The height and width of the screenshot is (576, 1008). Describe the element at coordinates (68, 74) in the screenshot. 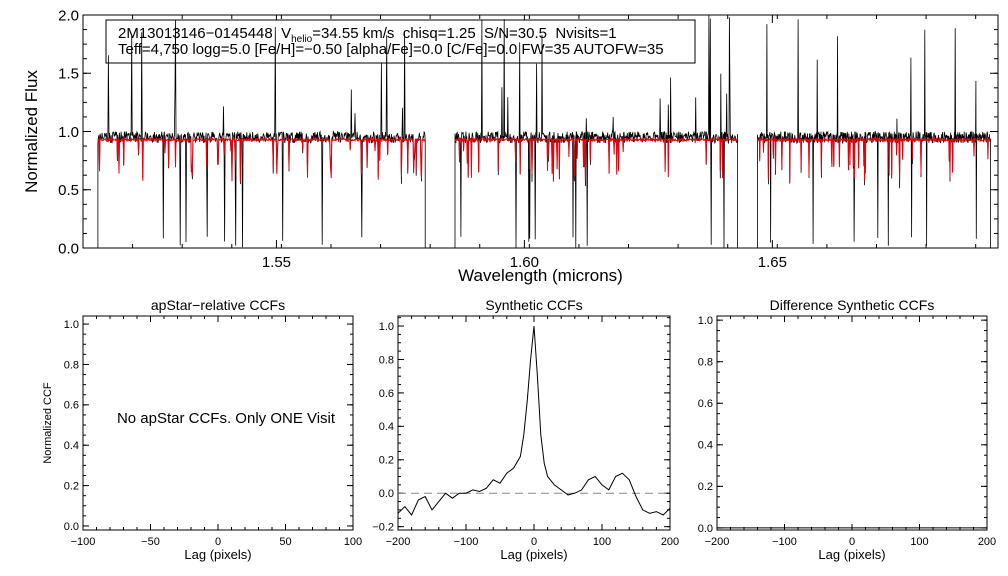

I see `y-tick-label: 1.5` at that location.